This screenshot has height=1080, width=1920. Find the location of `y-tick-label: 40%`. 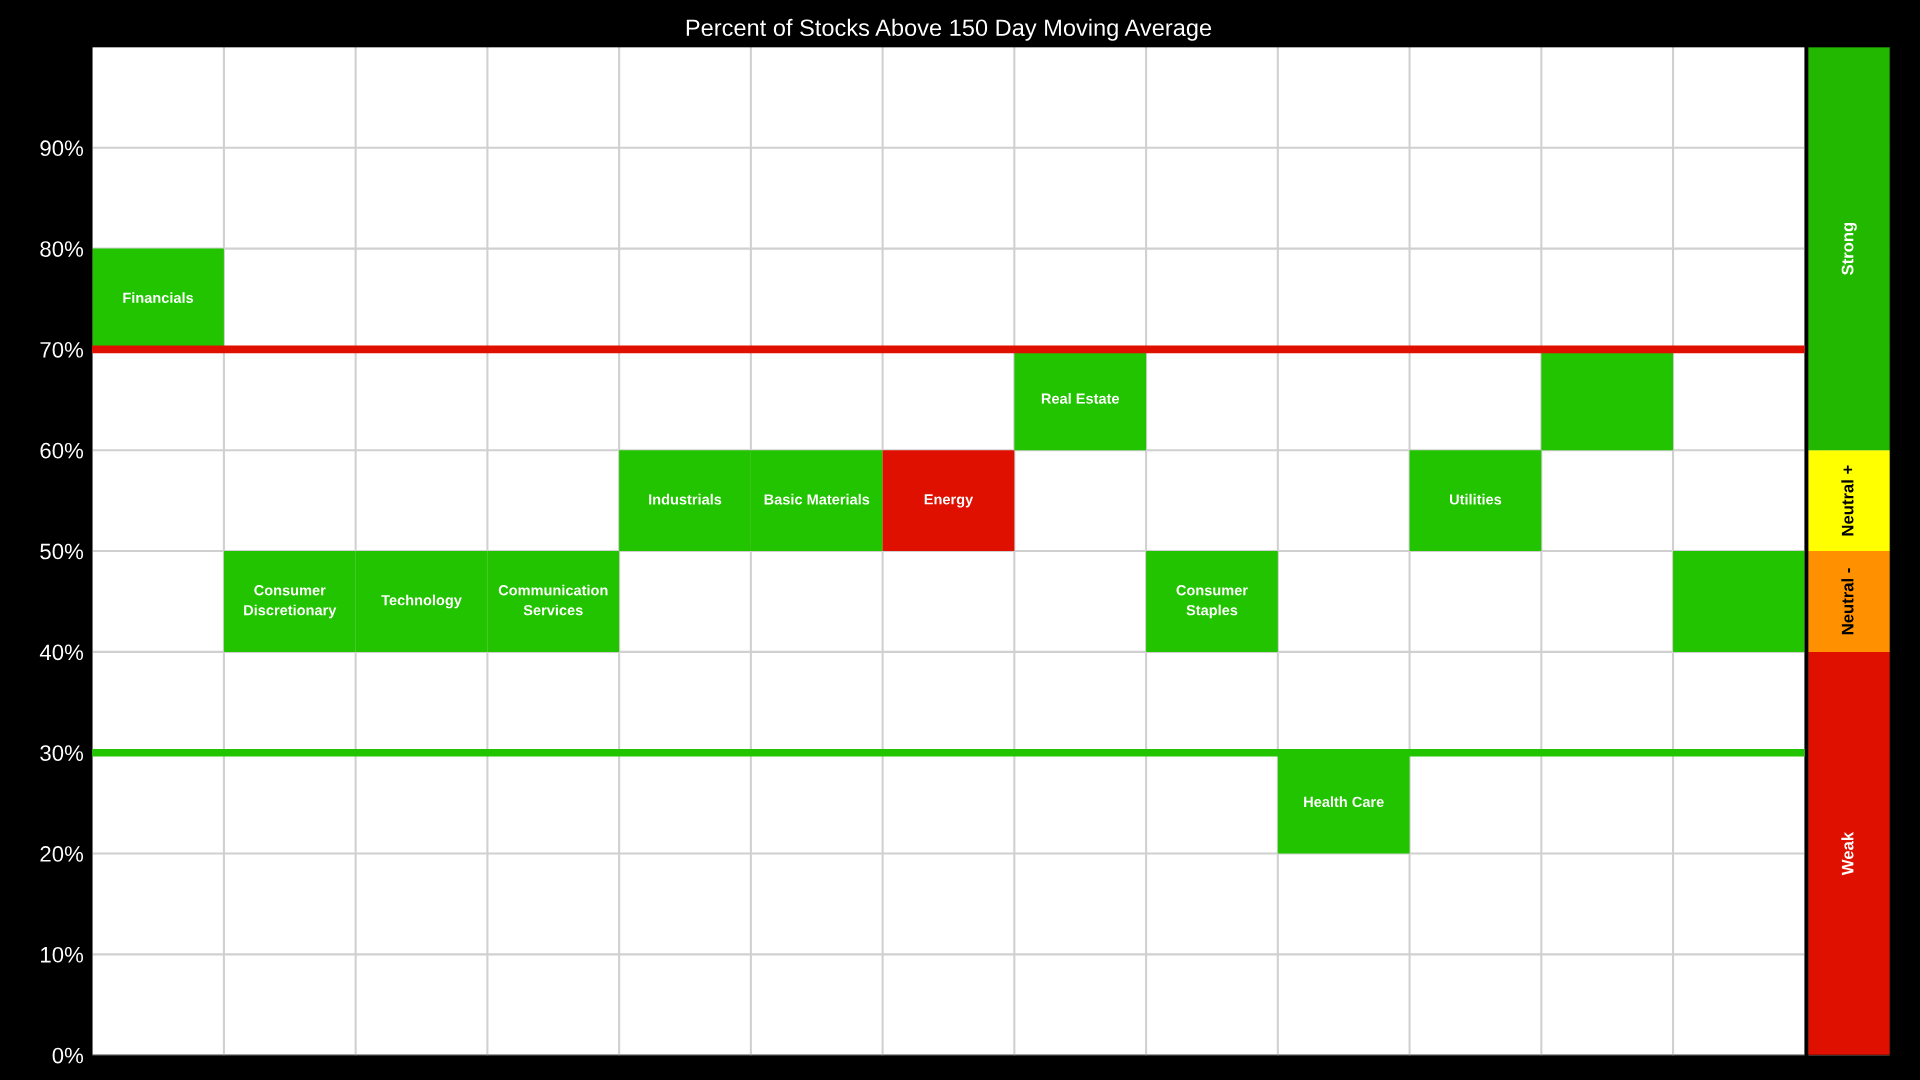

y-tick-label: 40% is located at coordinates (61, 652).